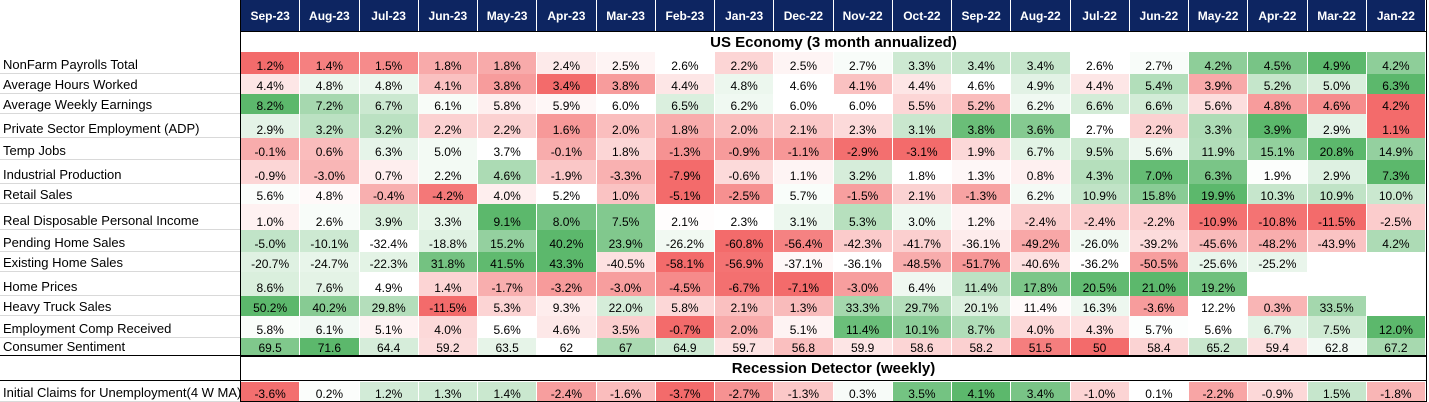 Image resolution: width=1429 pixels, height=402 pixels. I want to click on table-cell: 67, so click(626, 347).